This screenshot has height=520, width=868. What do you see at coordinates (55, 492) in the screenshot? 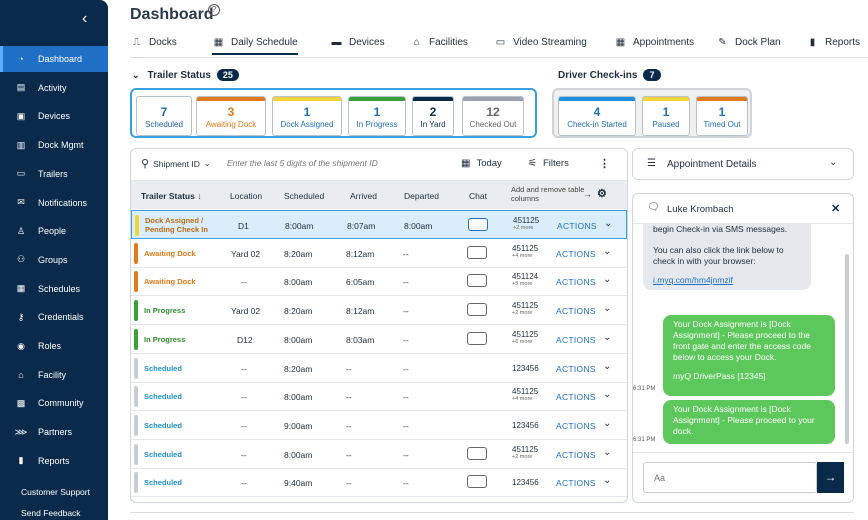
I see `customer-support-link: Customer Support` at bounding box center [55, 492].